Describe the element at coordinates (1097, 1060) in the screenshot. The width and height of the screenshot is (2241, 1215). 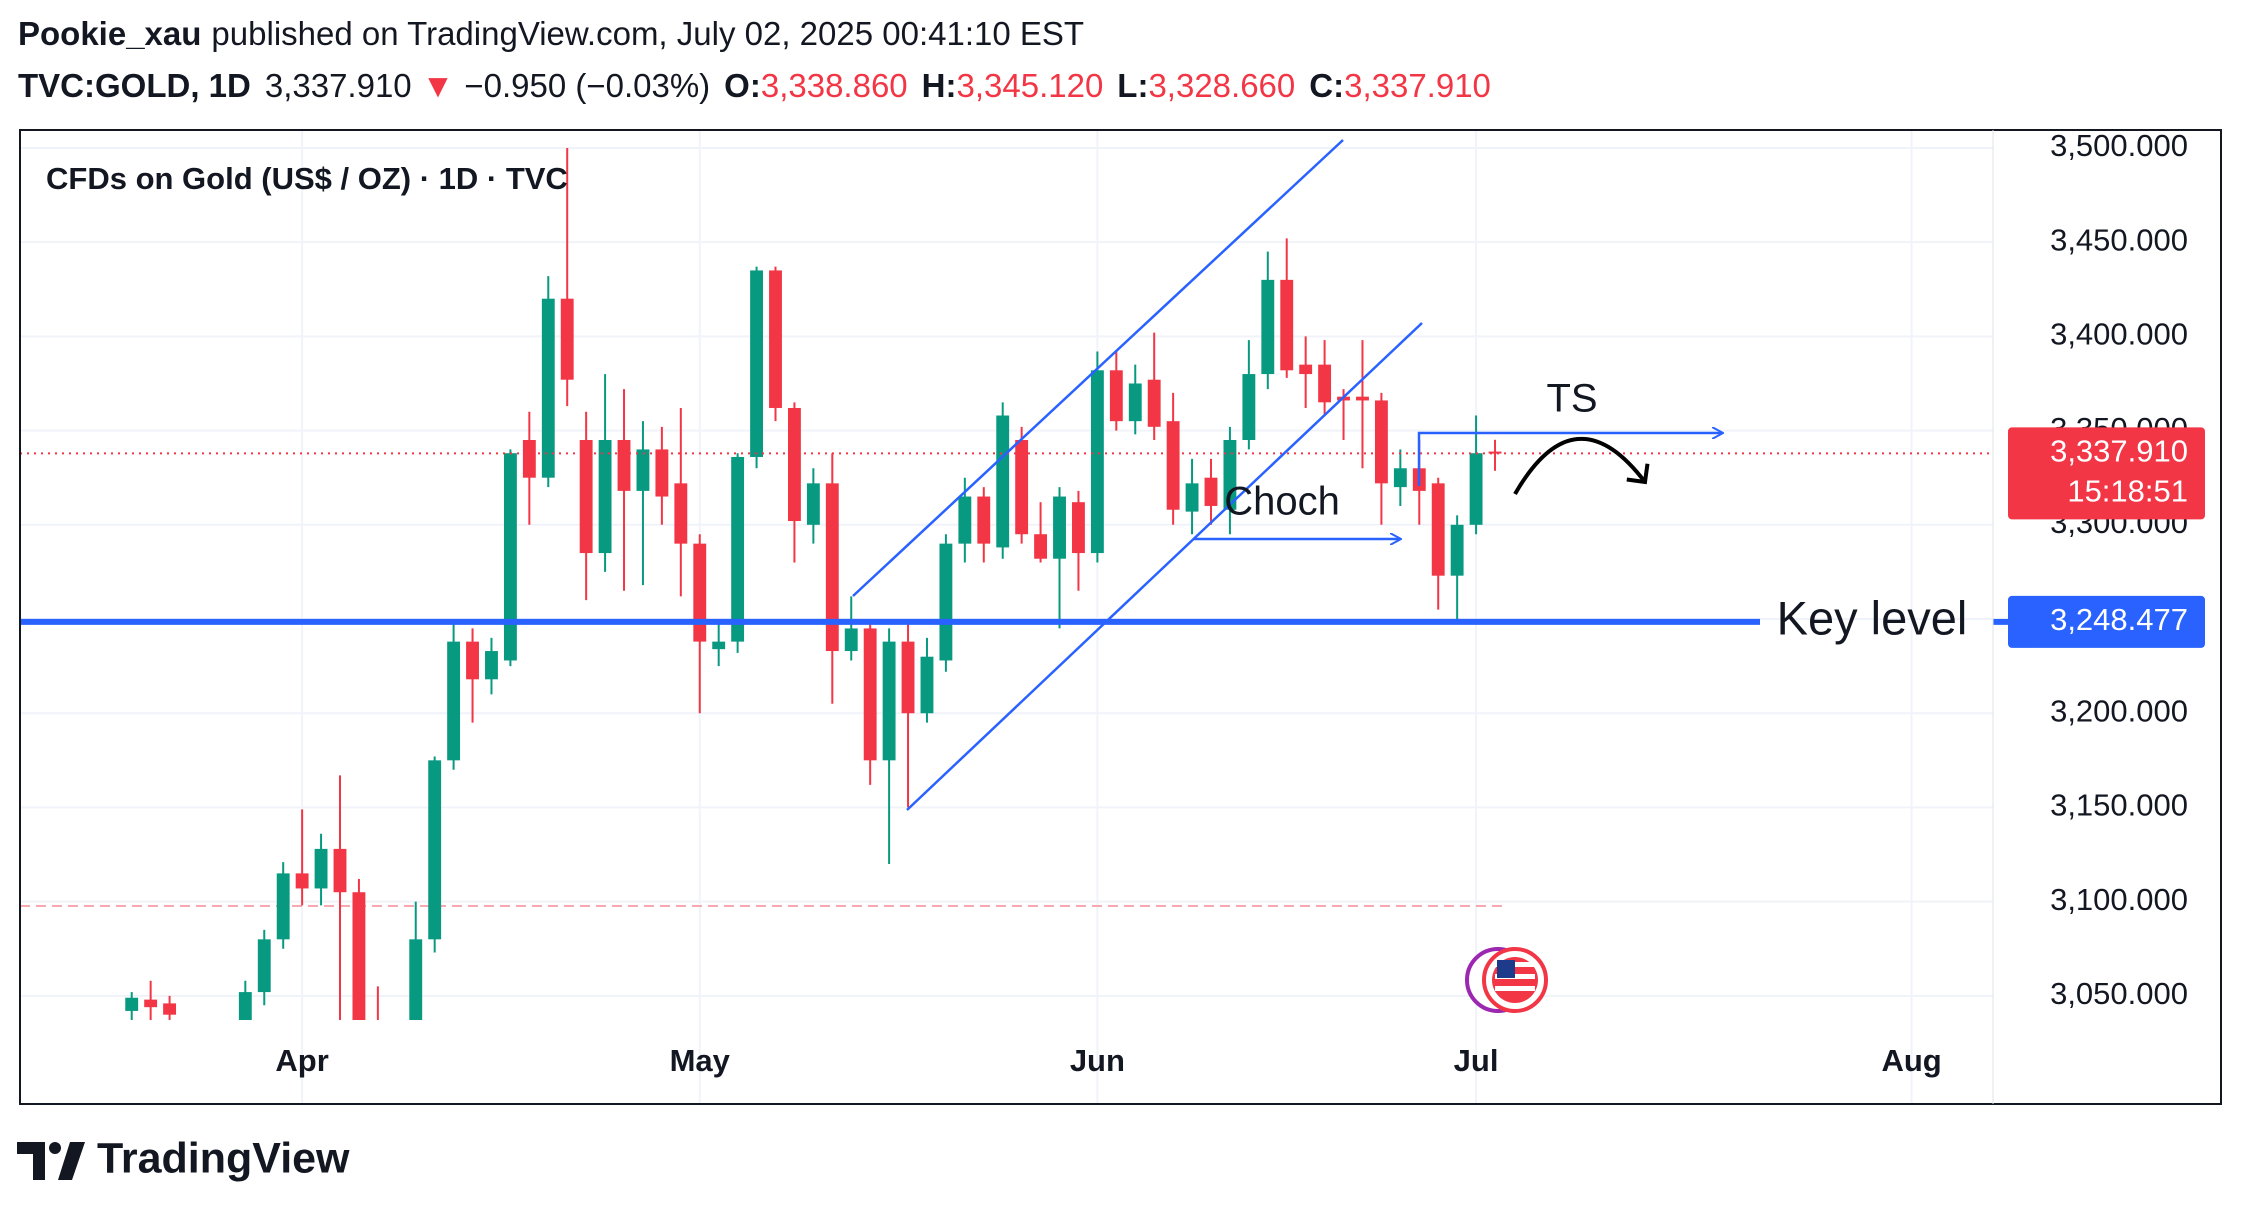
I see `x-tick-label: Jun` at that location.